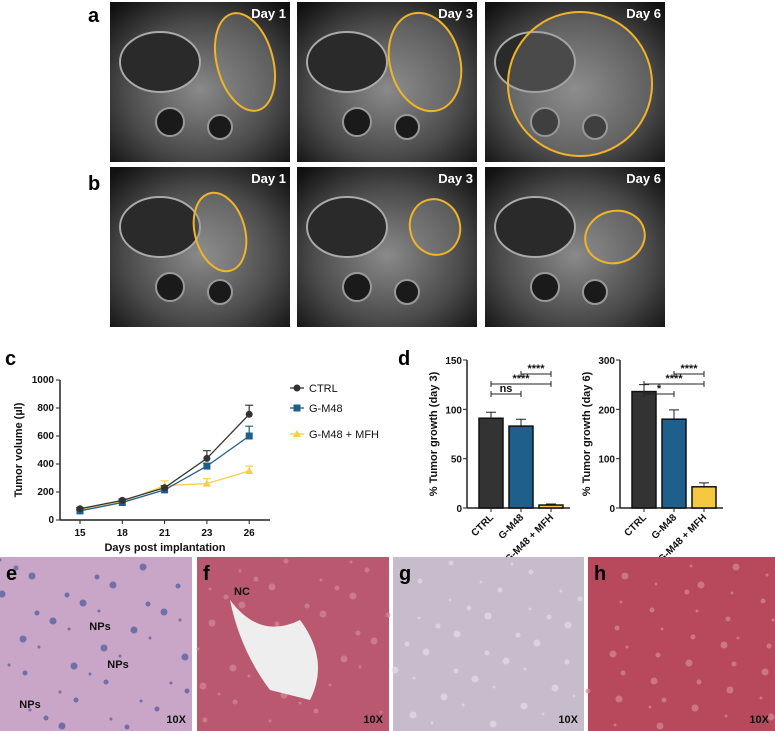 The image size is (775, 731). What do you see at coordinates (43, 380) in the screenshot?
I see `y-tick-label: 1000` at bounding box center [43, 380].